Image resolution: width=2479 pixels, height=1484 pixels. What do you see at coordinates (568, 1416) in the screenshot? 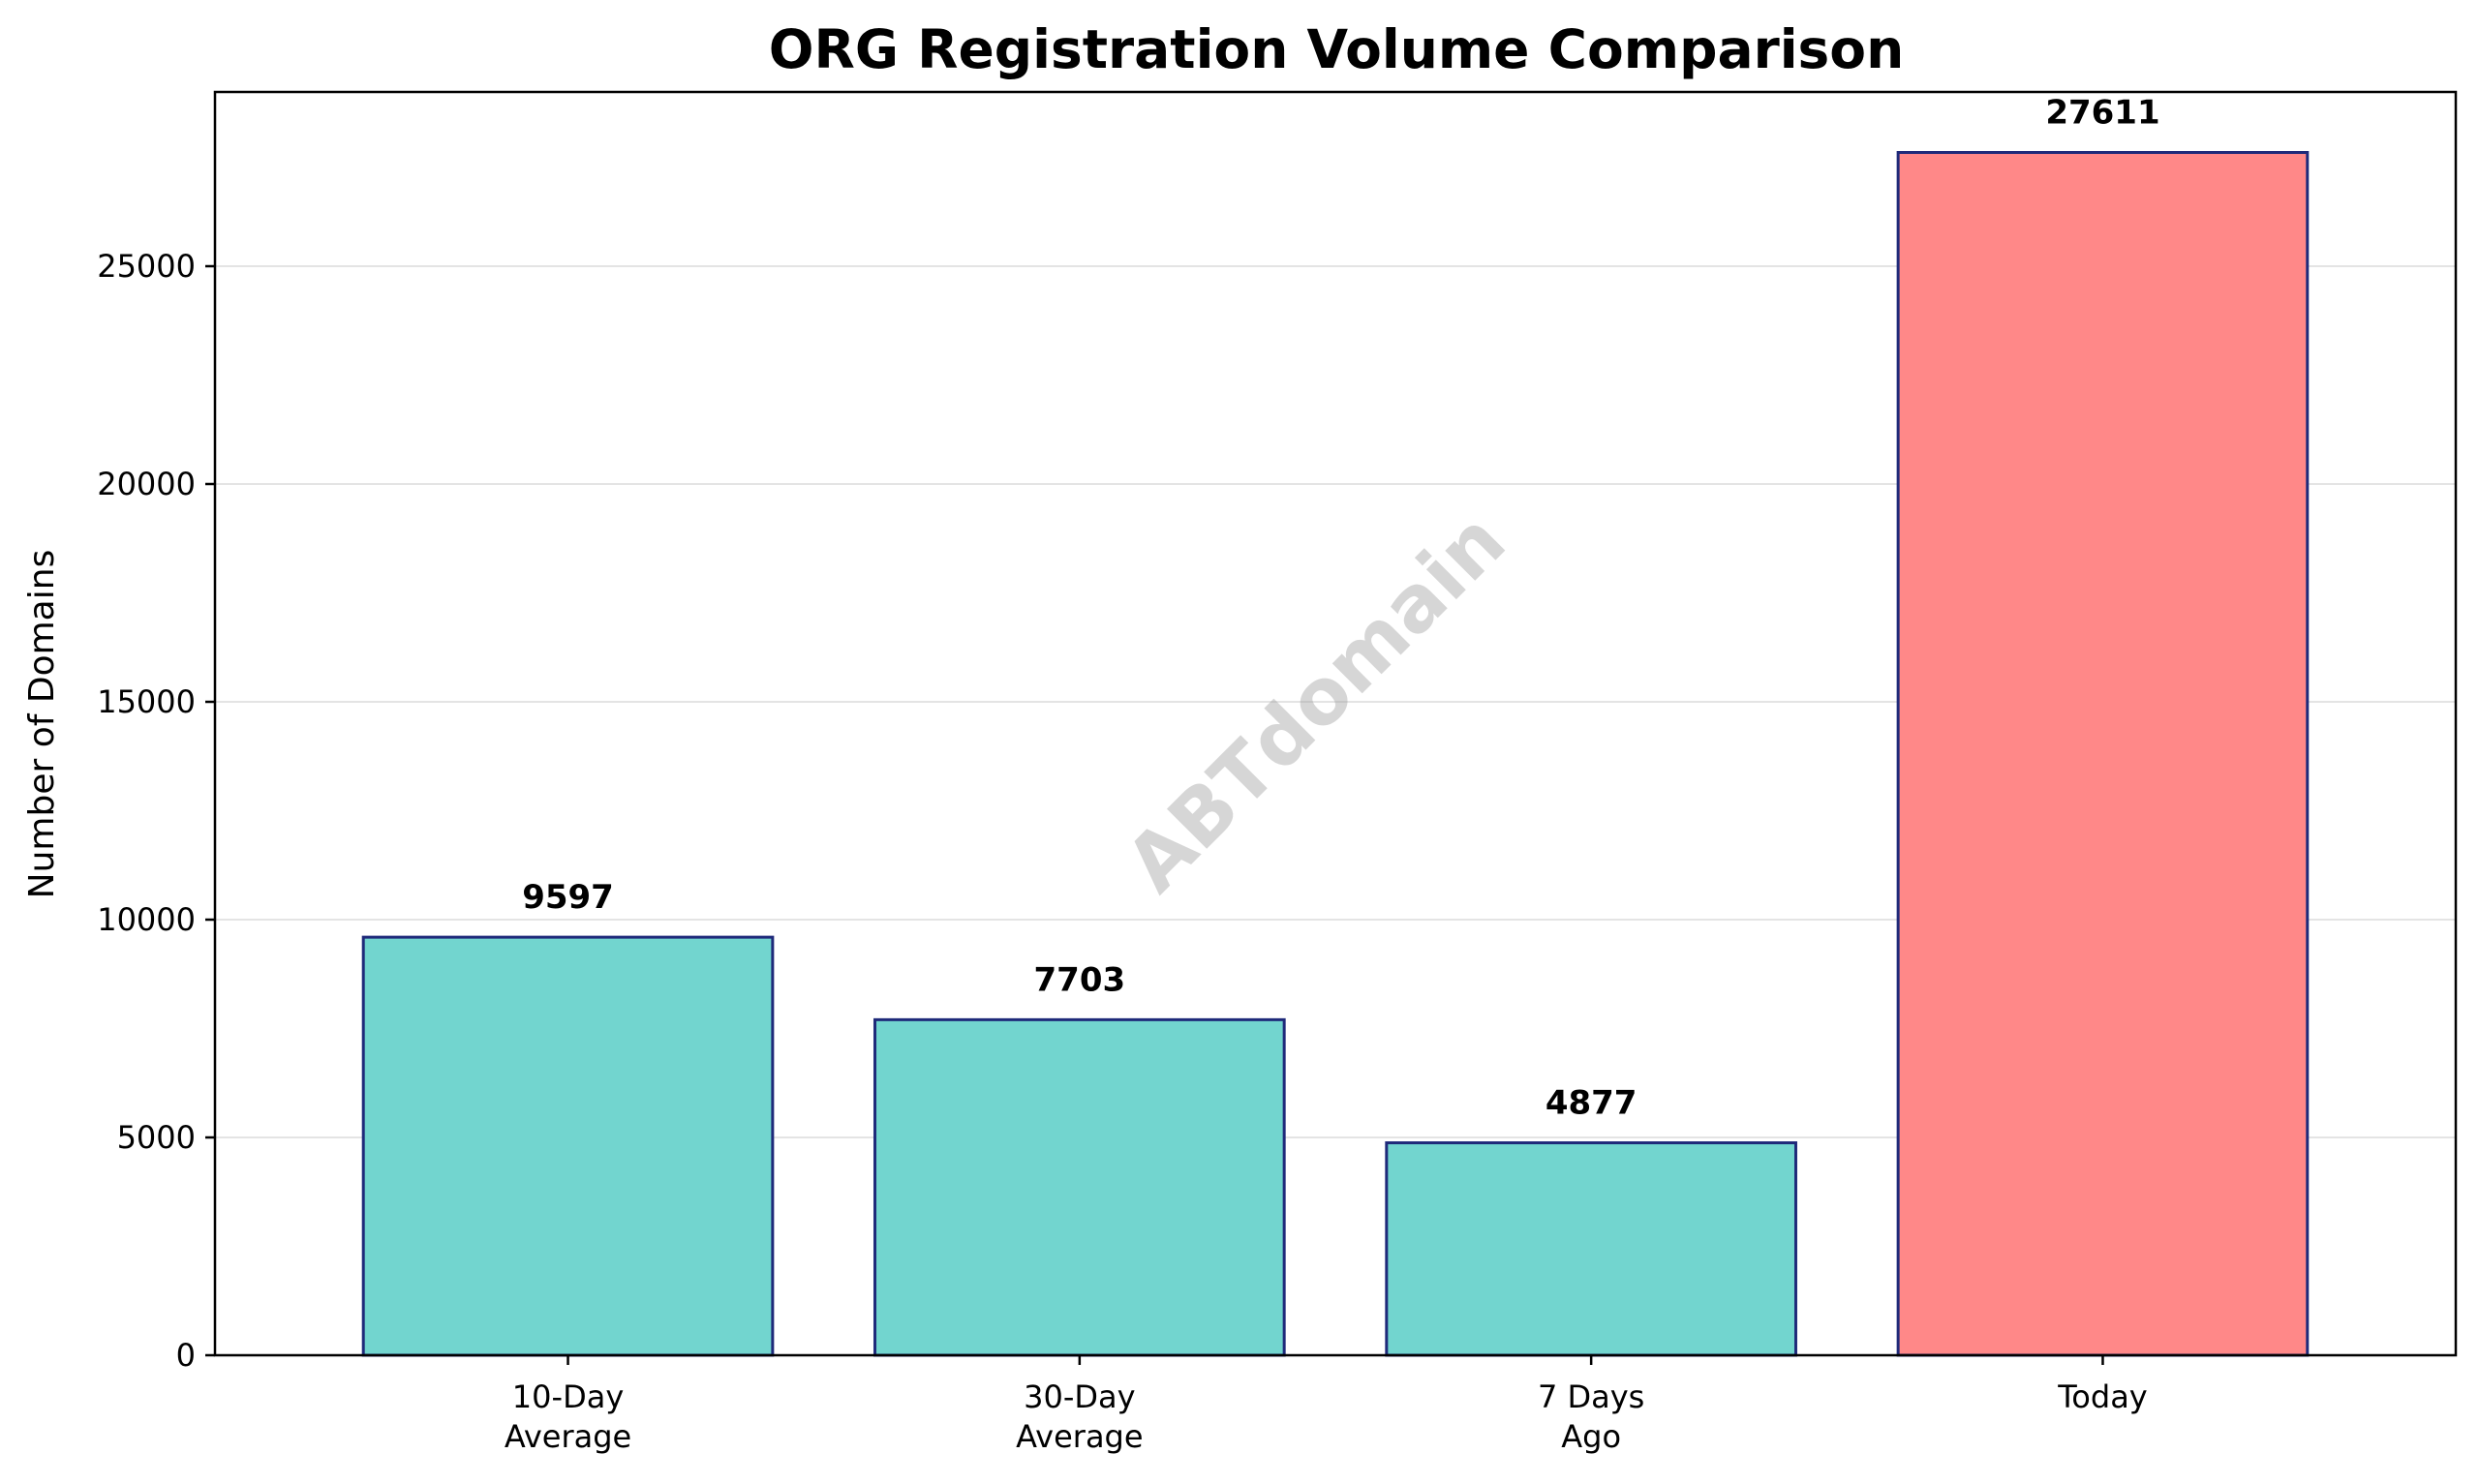
I see `x-tick-label: 10-Day Average` at bounding box center [568, 1416].